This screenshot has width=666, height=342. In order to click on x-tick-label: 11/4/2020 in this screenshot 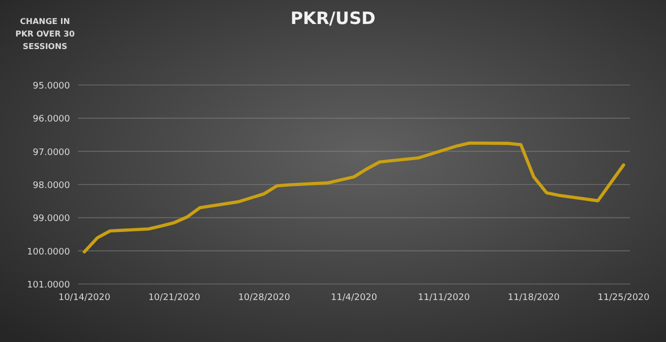, I will do `click(354, 298)`.